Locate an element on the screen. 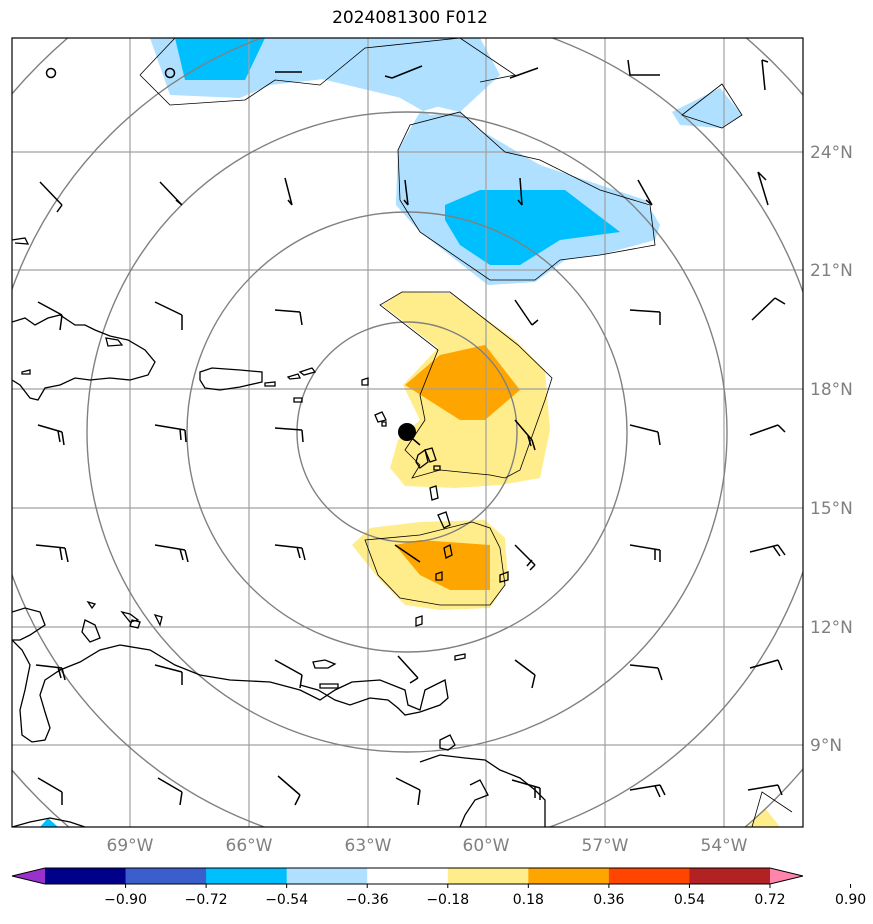 This screenshot has height=924, width=873. positive-anomaly-center is located at coordinates (466, 390).